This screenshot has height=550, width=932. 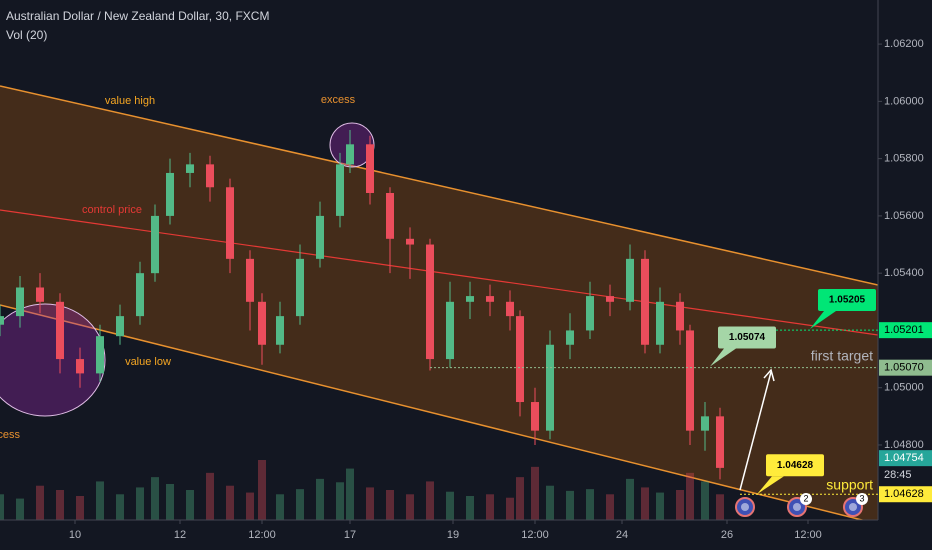 What do you see at coordinates (904, 216) in the screenshot?
I see `y-tick-label: 1.05600` at bounding box center [904, 216].